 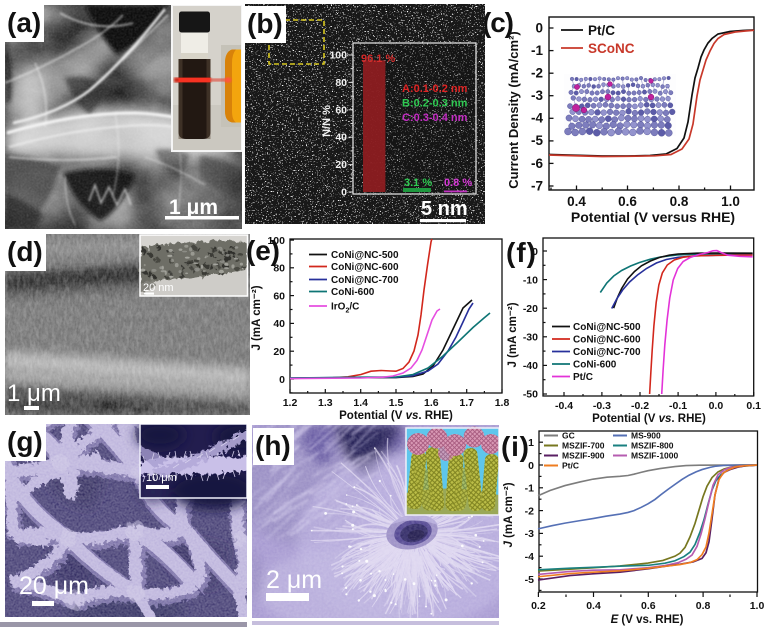 I want to click on svg-text: E (V vs. RHE), so click(x=647, y=620).